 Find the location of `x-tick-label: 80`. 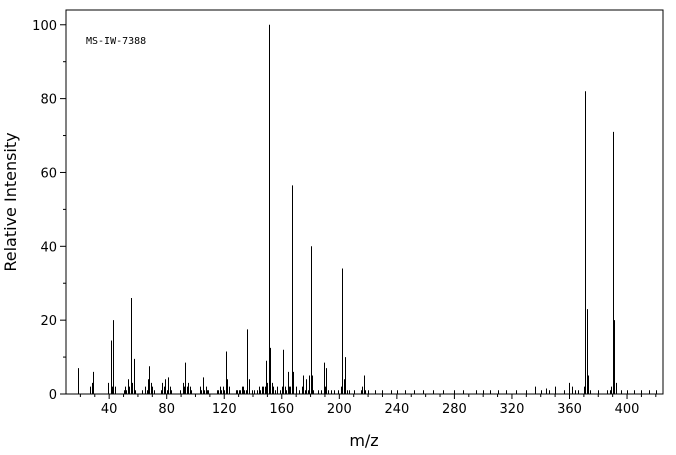

x-tick-label: 80 is located at coordinates (166, 409).